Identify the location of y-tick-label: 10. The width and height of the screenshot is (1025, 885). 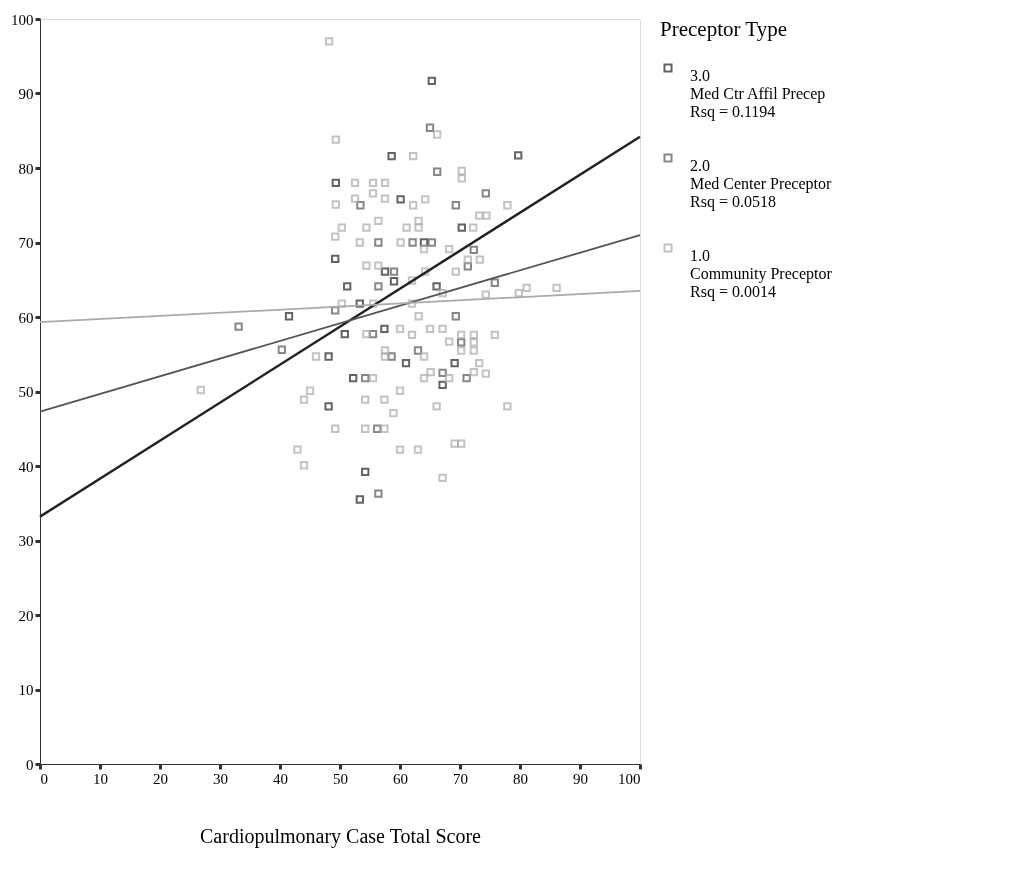
(26, 690).